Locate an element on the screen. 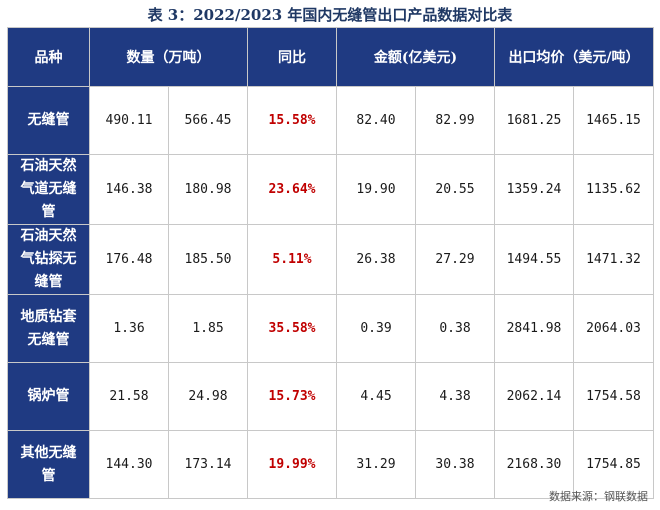 Image resolution: width=660 pixels, height=510 pixels. amount-2023-cell: 0.38 is located at coordinates (455, 328).